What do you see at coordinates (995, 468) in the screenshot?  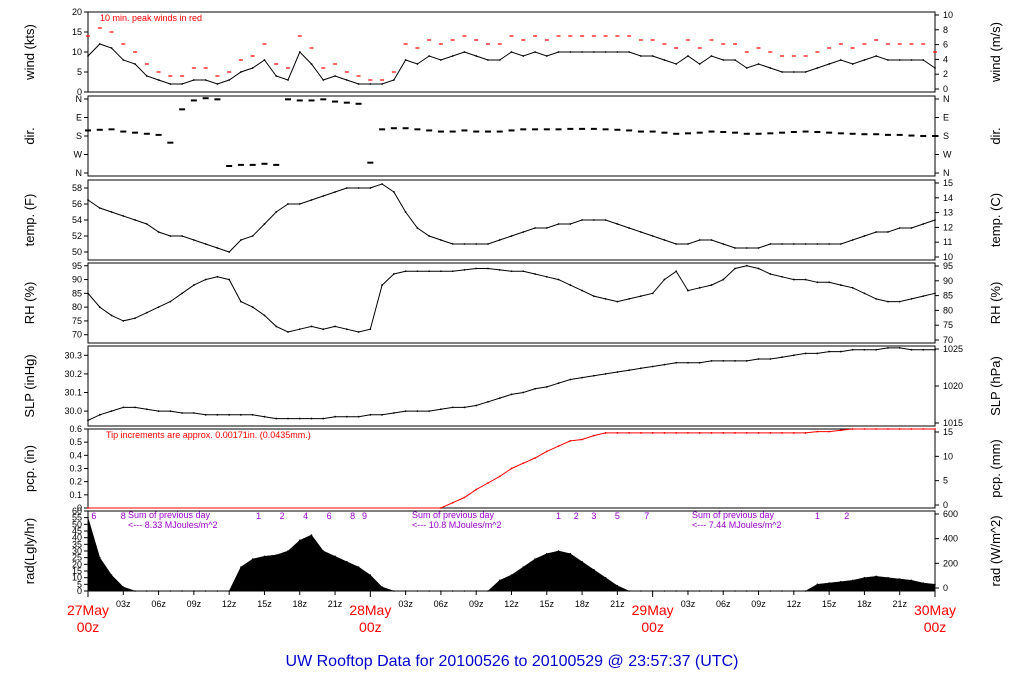 I see `pcp-ylabel-right: pcp. (mm)` at bounding box center [995, 468].